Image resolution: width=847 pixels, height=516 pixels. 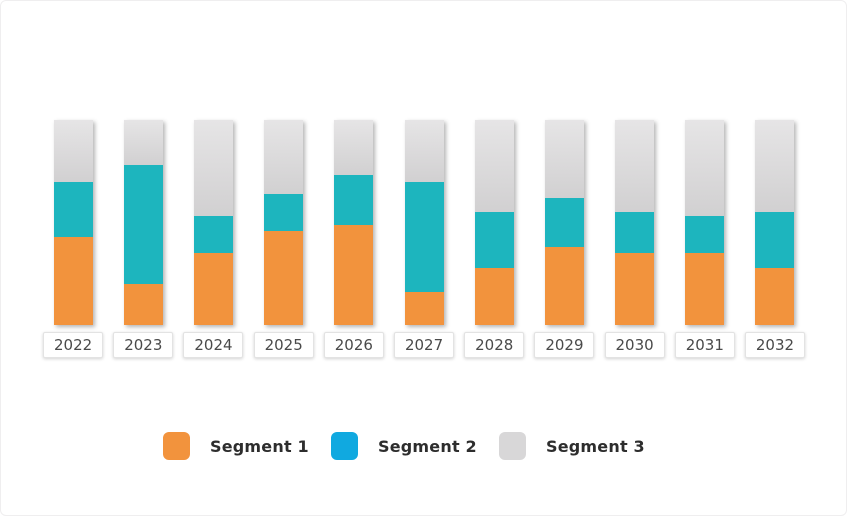 I want to click on legend-label: Segment 1, so click(x=259, y=446).